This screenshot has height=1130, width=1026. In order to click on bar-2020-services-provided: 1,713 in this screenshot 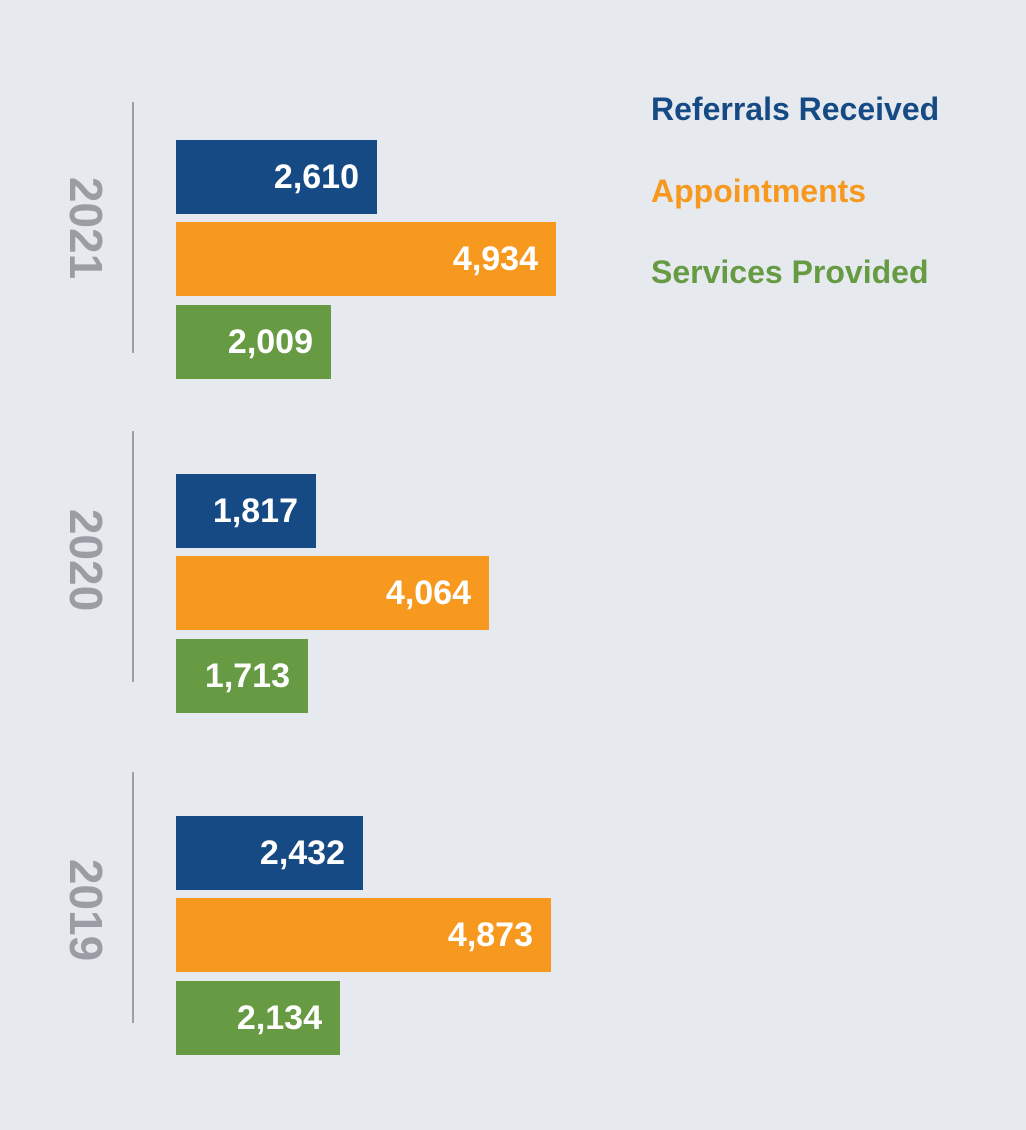, I will do `click(242, 676)`.